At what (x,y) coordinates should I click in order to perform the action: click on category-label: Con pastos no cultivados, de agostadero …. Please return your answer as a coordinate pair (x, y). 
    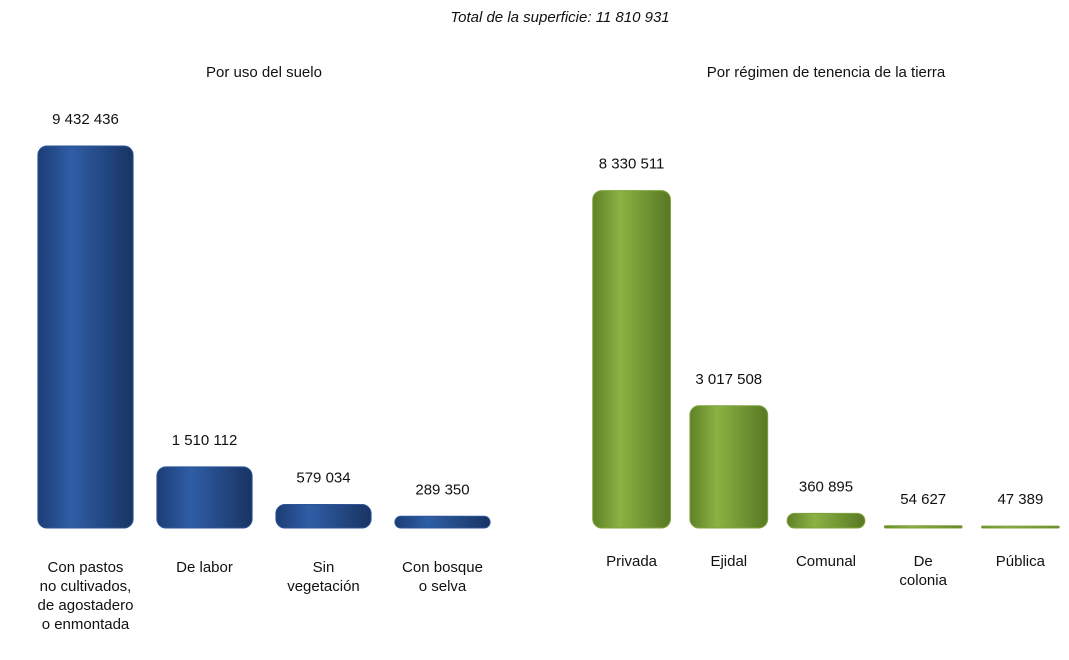
    Looking at the image, I should click on (85, 596).